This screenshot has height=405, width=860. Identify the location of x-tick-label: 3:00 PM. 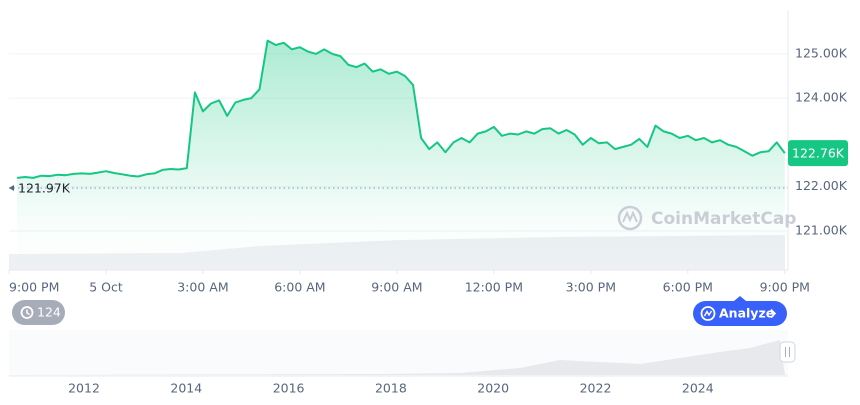
(591, 287).